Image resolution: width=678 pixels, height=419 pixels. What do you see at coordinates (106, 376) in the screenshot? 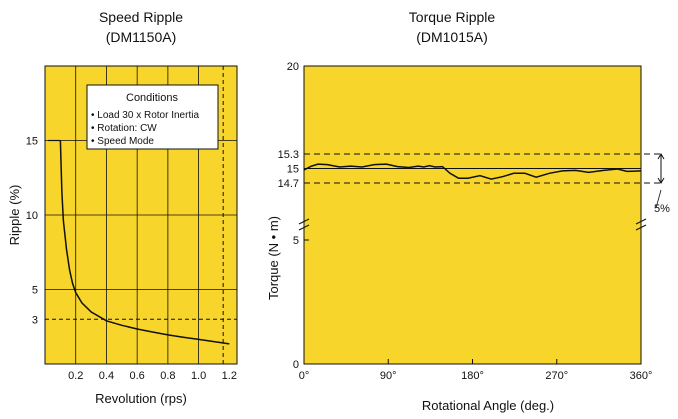
I see `speed-x-tick-label: 0.4` at bounding box center [106, 376].